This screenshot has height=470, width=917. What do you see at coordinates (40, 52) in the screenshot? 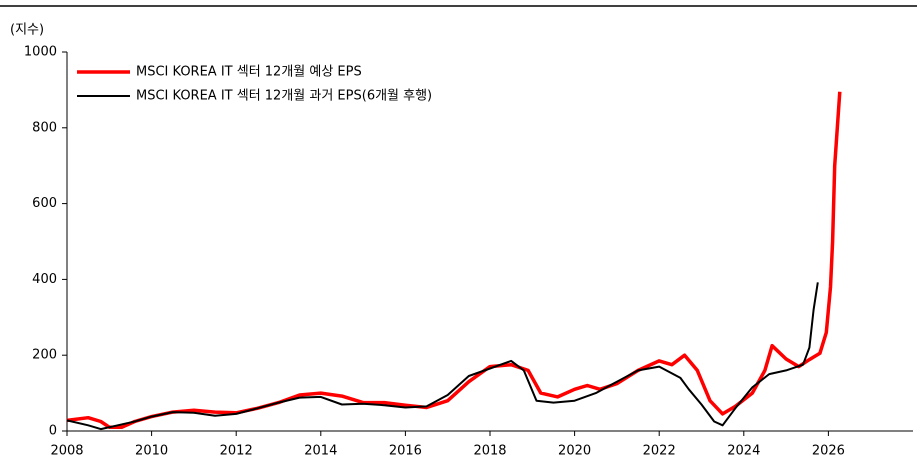
I see `y-tick-label: 1000` at bounding box center [40, 52].